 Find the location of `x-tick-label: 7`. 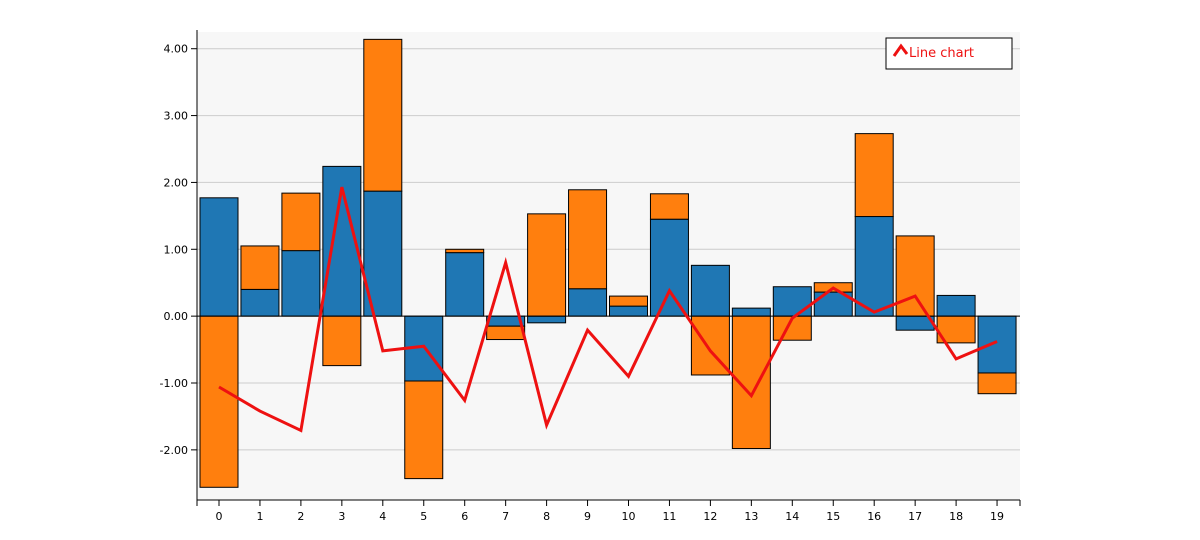

x-tick-label: 7 is located at coordinates (505, 516).